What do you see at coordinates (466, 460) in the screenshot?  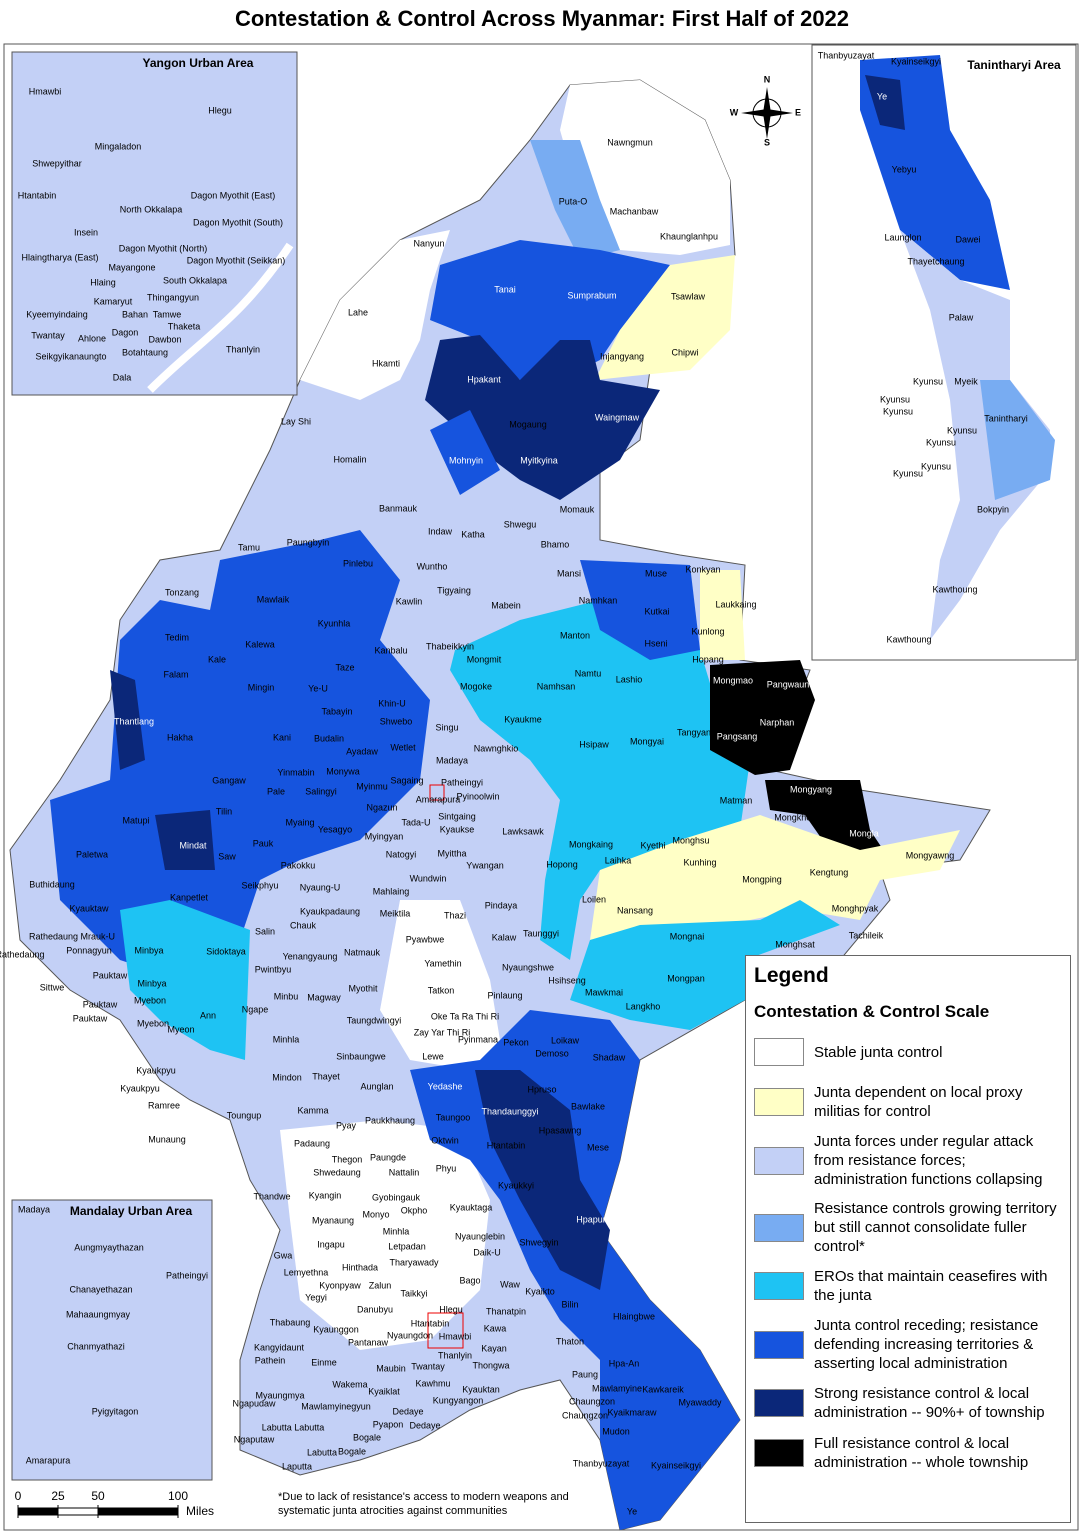 I see `place-label: Mohnyin` at bounding box center [466, 460].